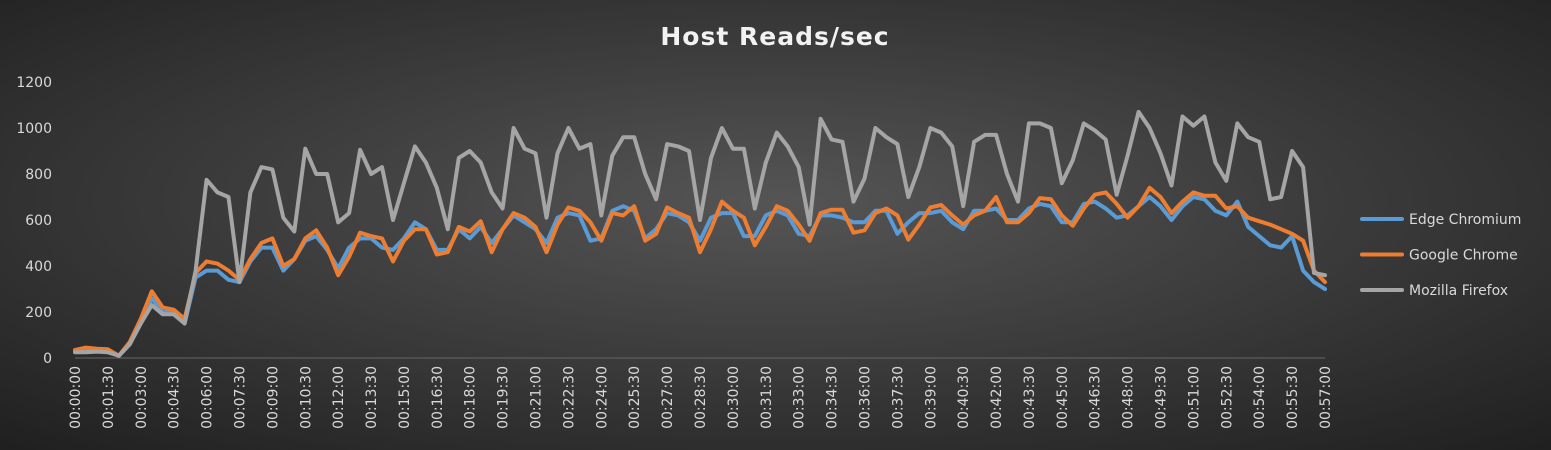  I want to click on x-tick-label: 00:15:00, so click(405, 397).